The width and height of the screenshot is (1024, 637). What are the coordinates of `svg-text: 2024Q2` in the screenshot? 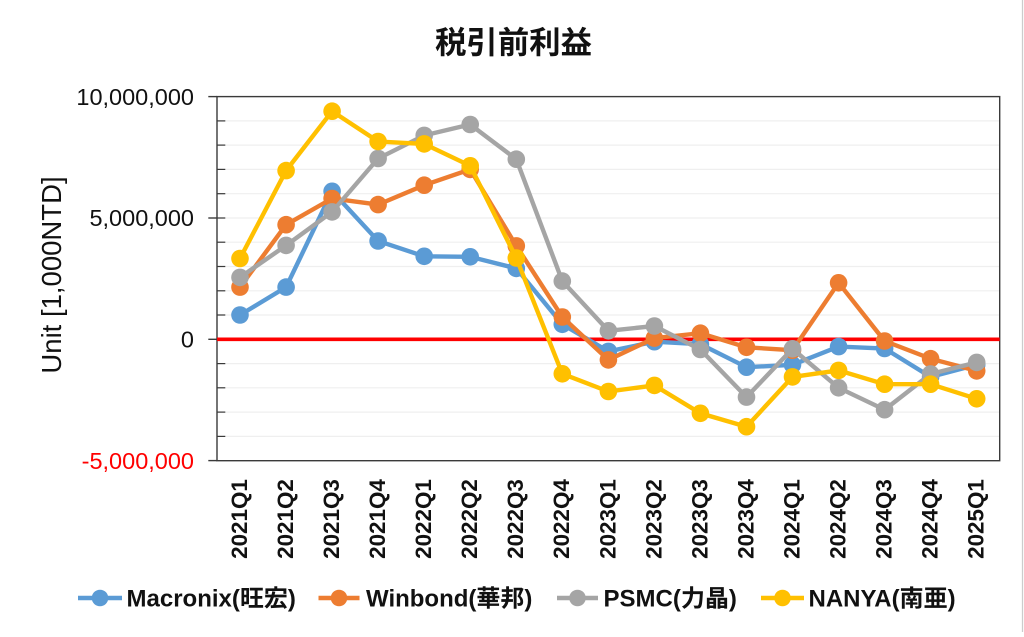 It's located at (838, 519).